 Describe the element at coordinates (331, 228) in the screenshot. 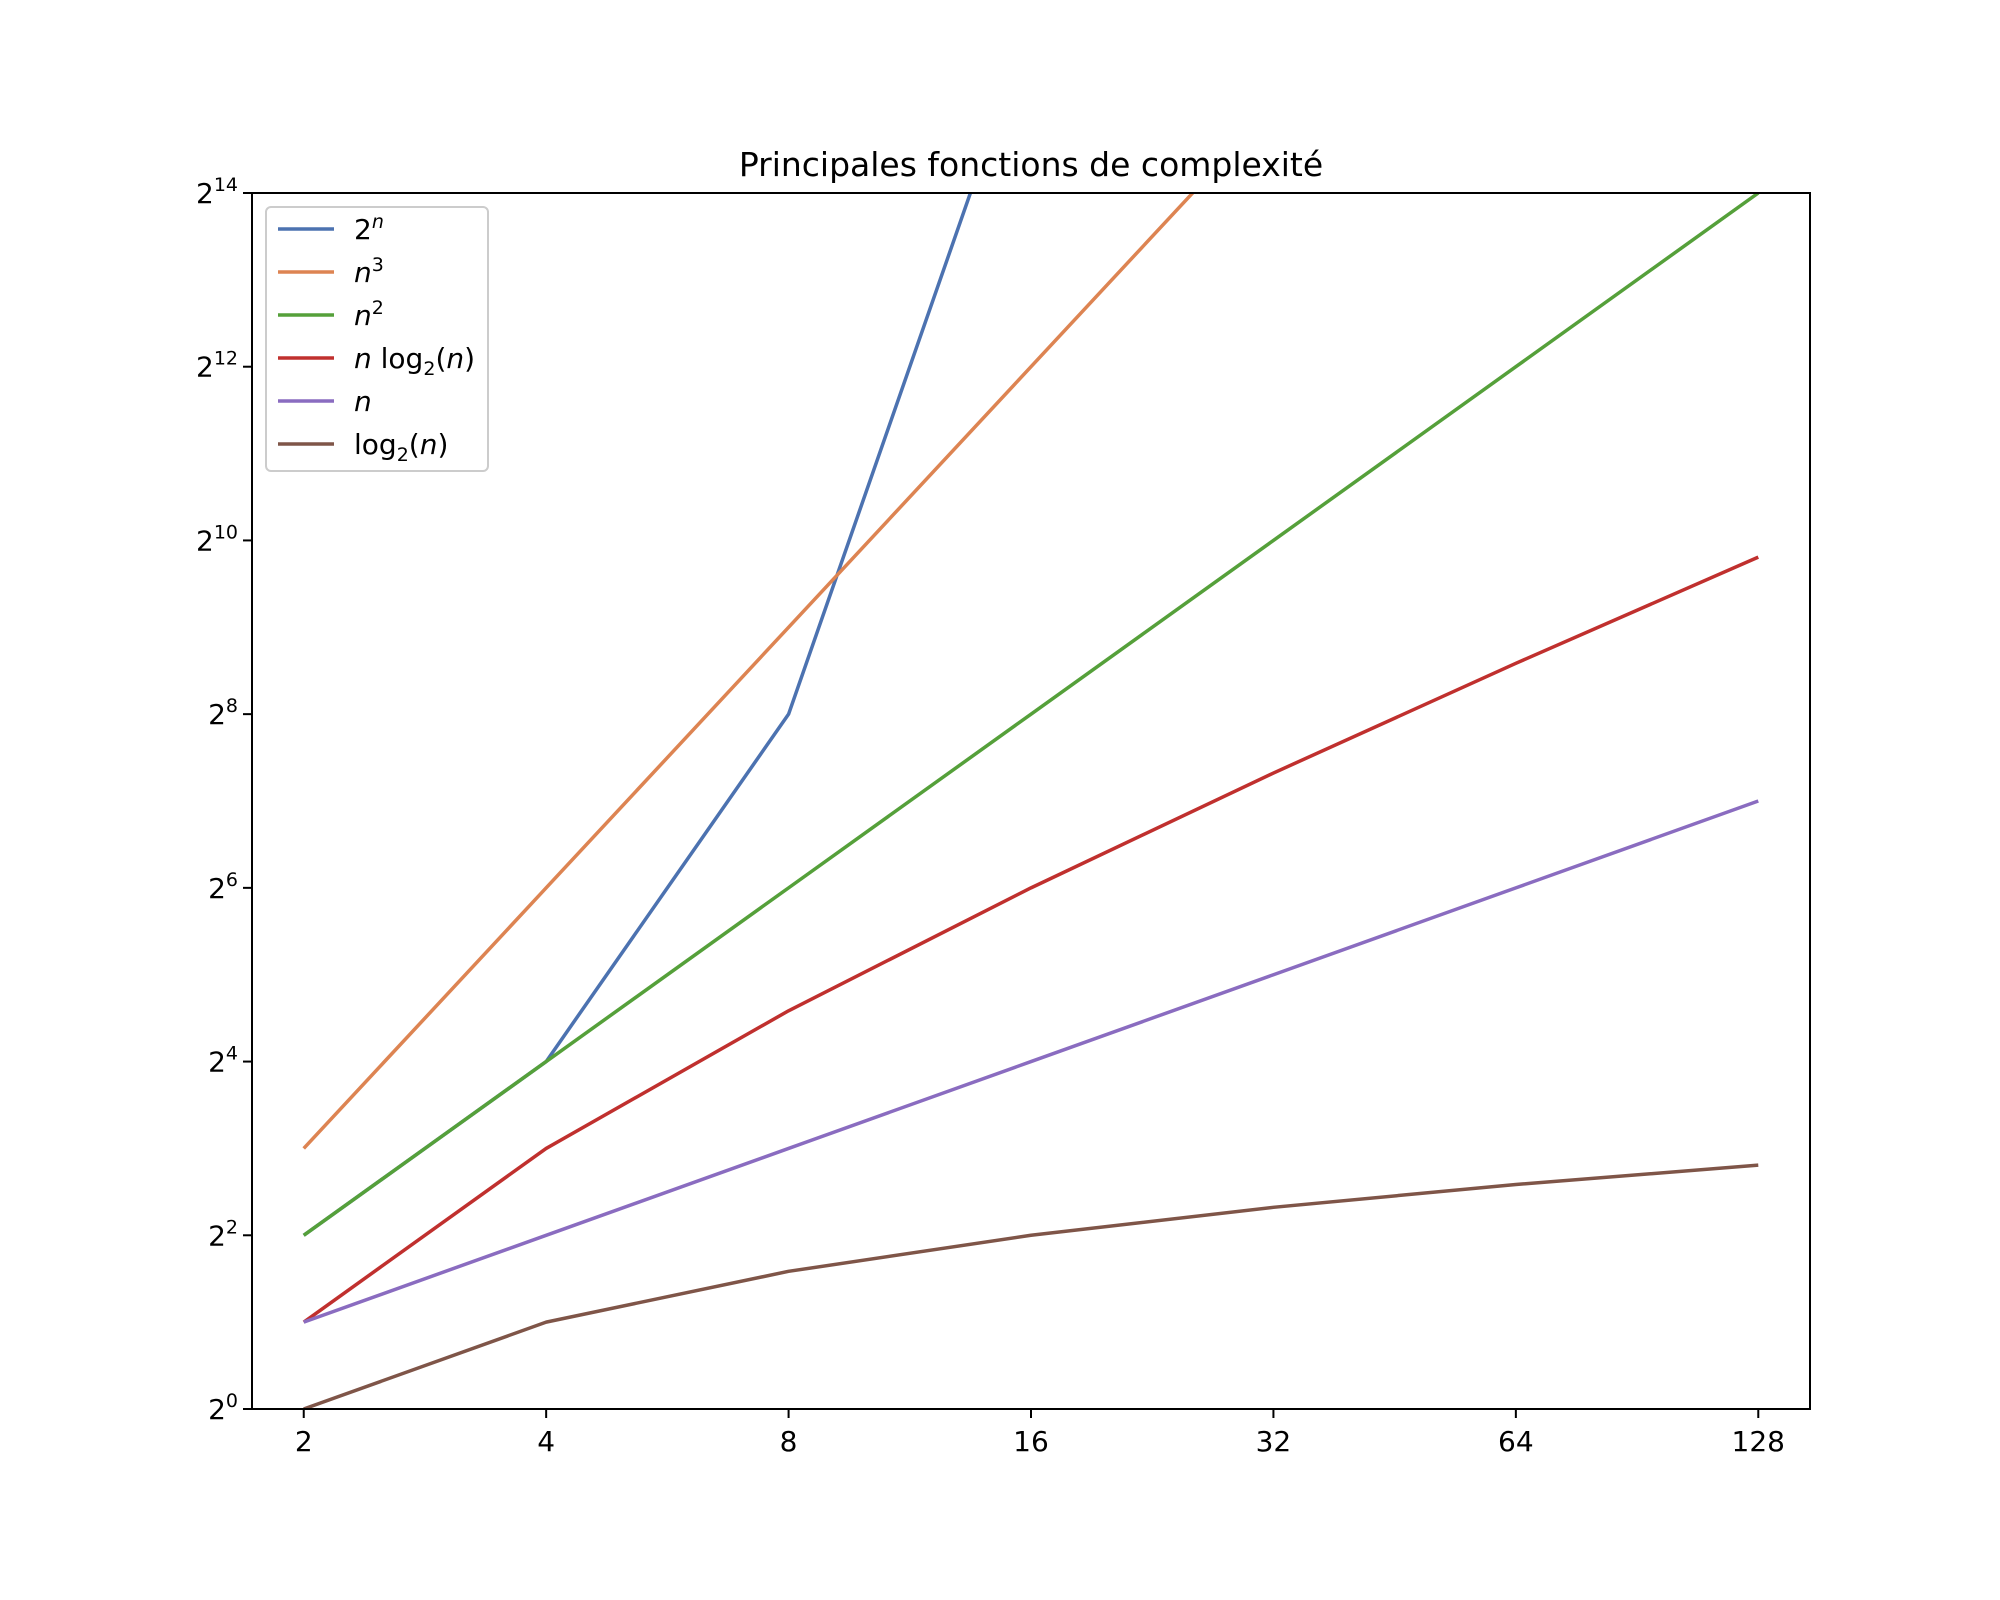

I see `legend-item-exp: 2n` at that location.